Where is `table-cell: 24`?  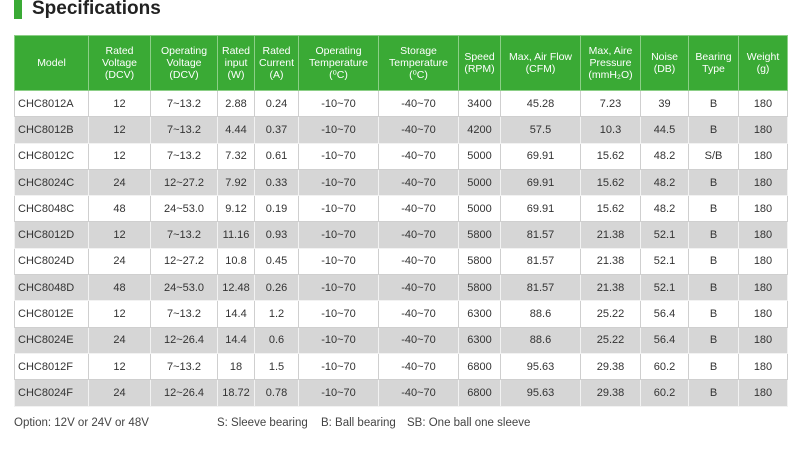 table-cell: 24 is located at coordinates (119, 340).